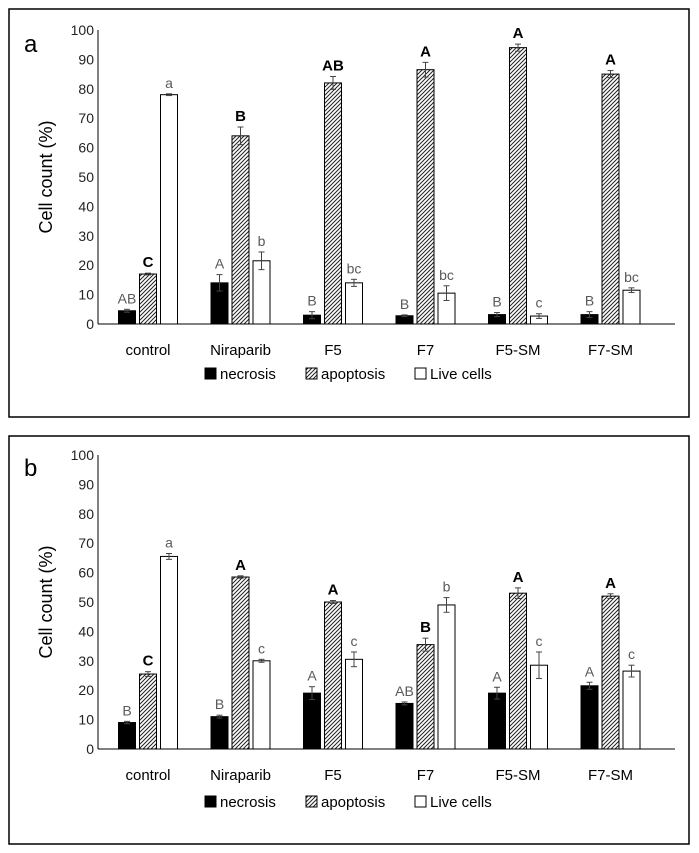  What do you see at coordinates (147, 775) in the screenshot?
I see `category-label: control` at bounding box center [147, 775].